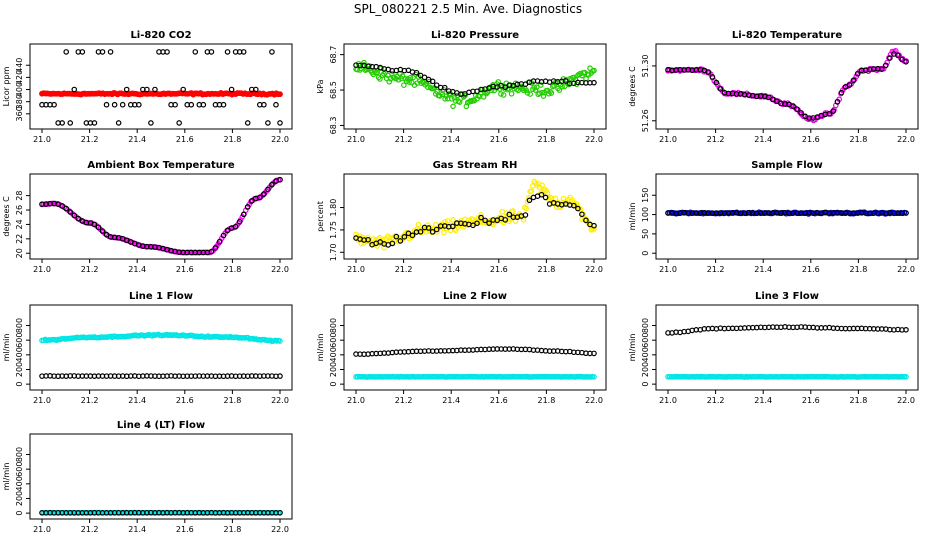 The width and height of the screenshot is (936, 540). What do you see at coordinates (19, 325) in the screenshot?
I see `y-tick-label: 800` at bounding box center [19, 325].